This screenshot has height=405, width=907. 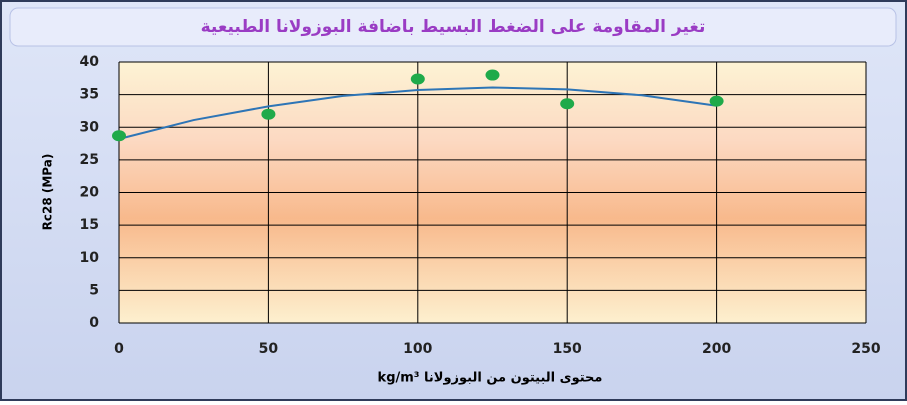 I want to click on trendline, so click(x=417, y=113).